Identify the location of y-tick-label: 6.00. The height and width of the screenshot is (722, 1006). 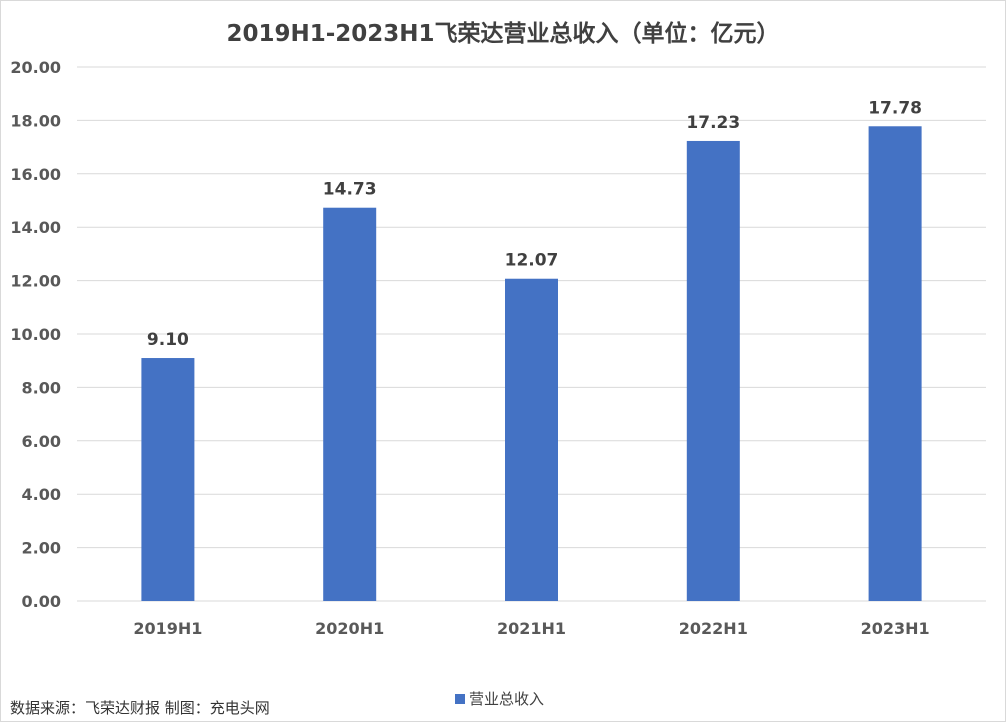
(41, 441).